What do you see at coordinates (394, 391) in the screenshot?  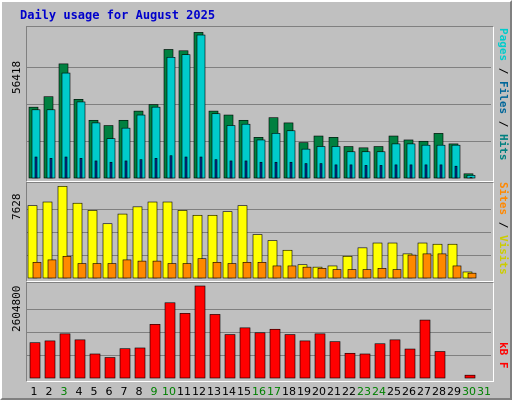 I see `day-label-25: 25` at bounding box center [394, 391].